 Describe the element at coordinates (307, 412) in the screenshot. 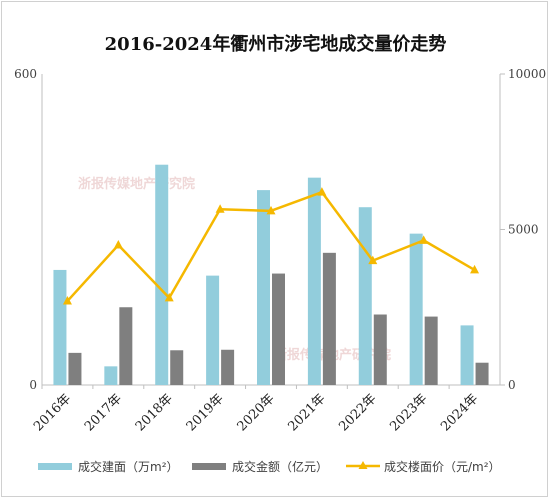

I see `x-tick-label: 2021年` at that location.